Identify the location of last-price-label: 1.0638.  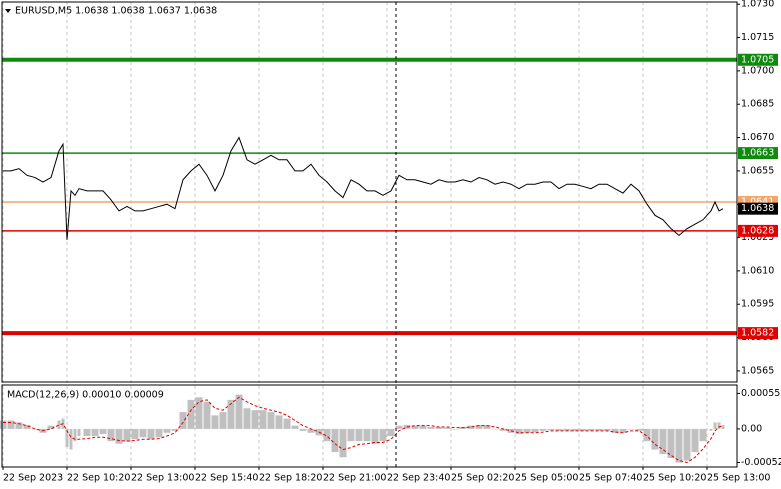
(757, 208).